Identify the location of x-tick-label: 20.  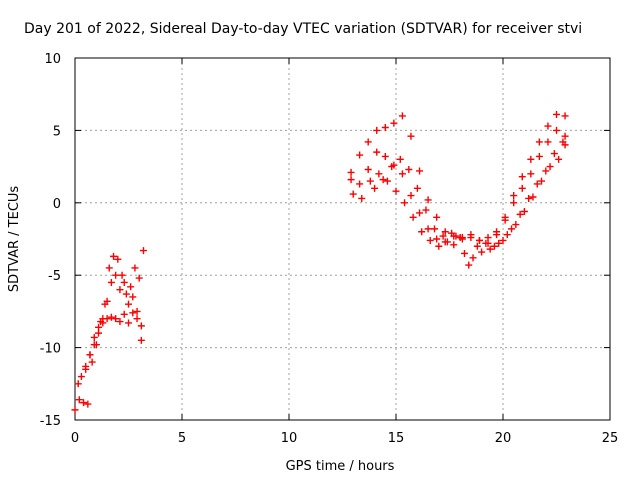
(503, 438).